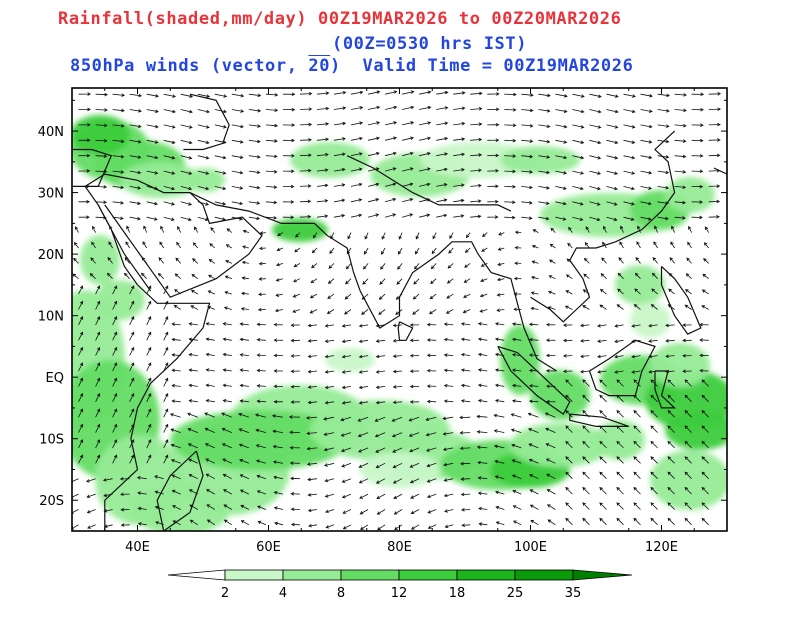 This screenshot has width=800, height=618. What do you see at coordinates (486, 575) in the screenshot?
I see `colorbar-box` at bounding box center [486, 575].